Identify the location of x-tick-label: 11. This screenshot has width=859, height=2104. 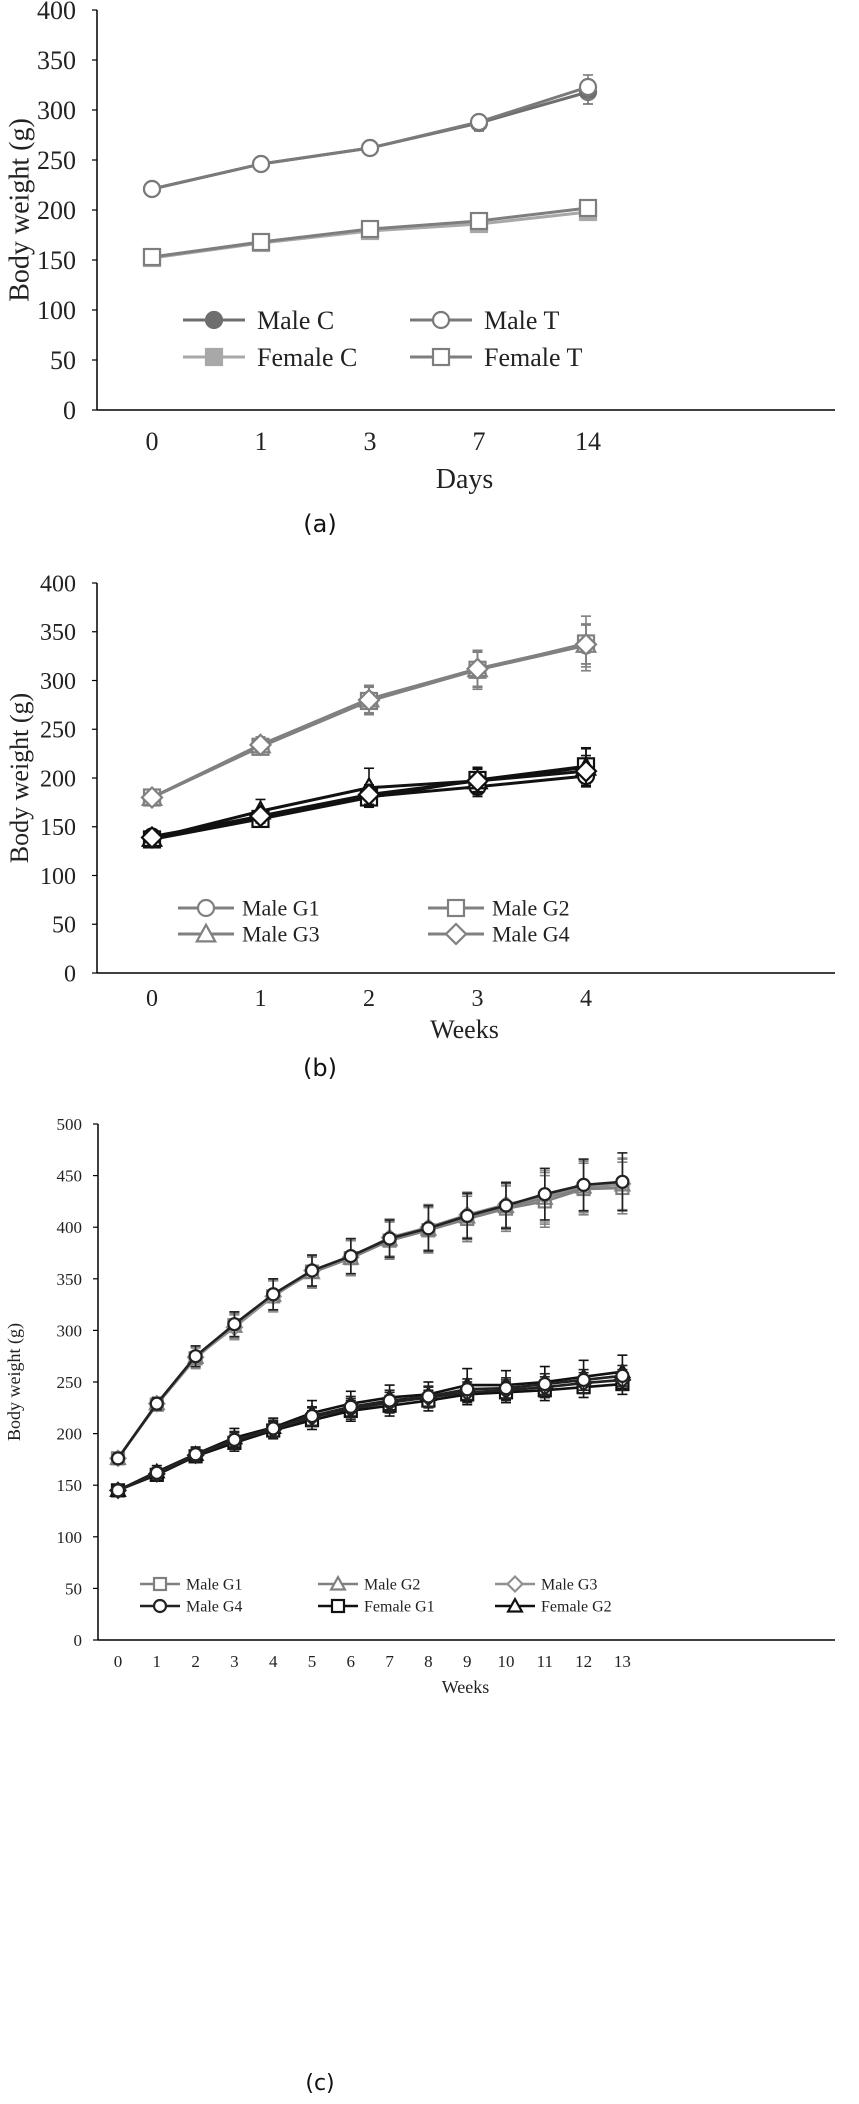
(545, 1661).